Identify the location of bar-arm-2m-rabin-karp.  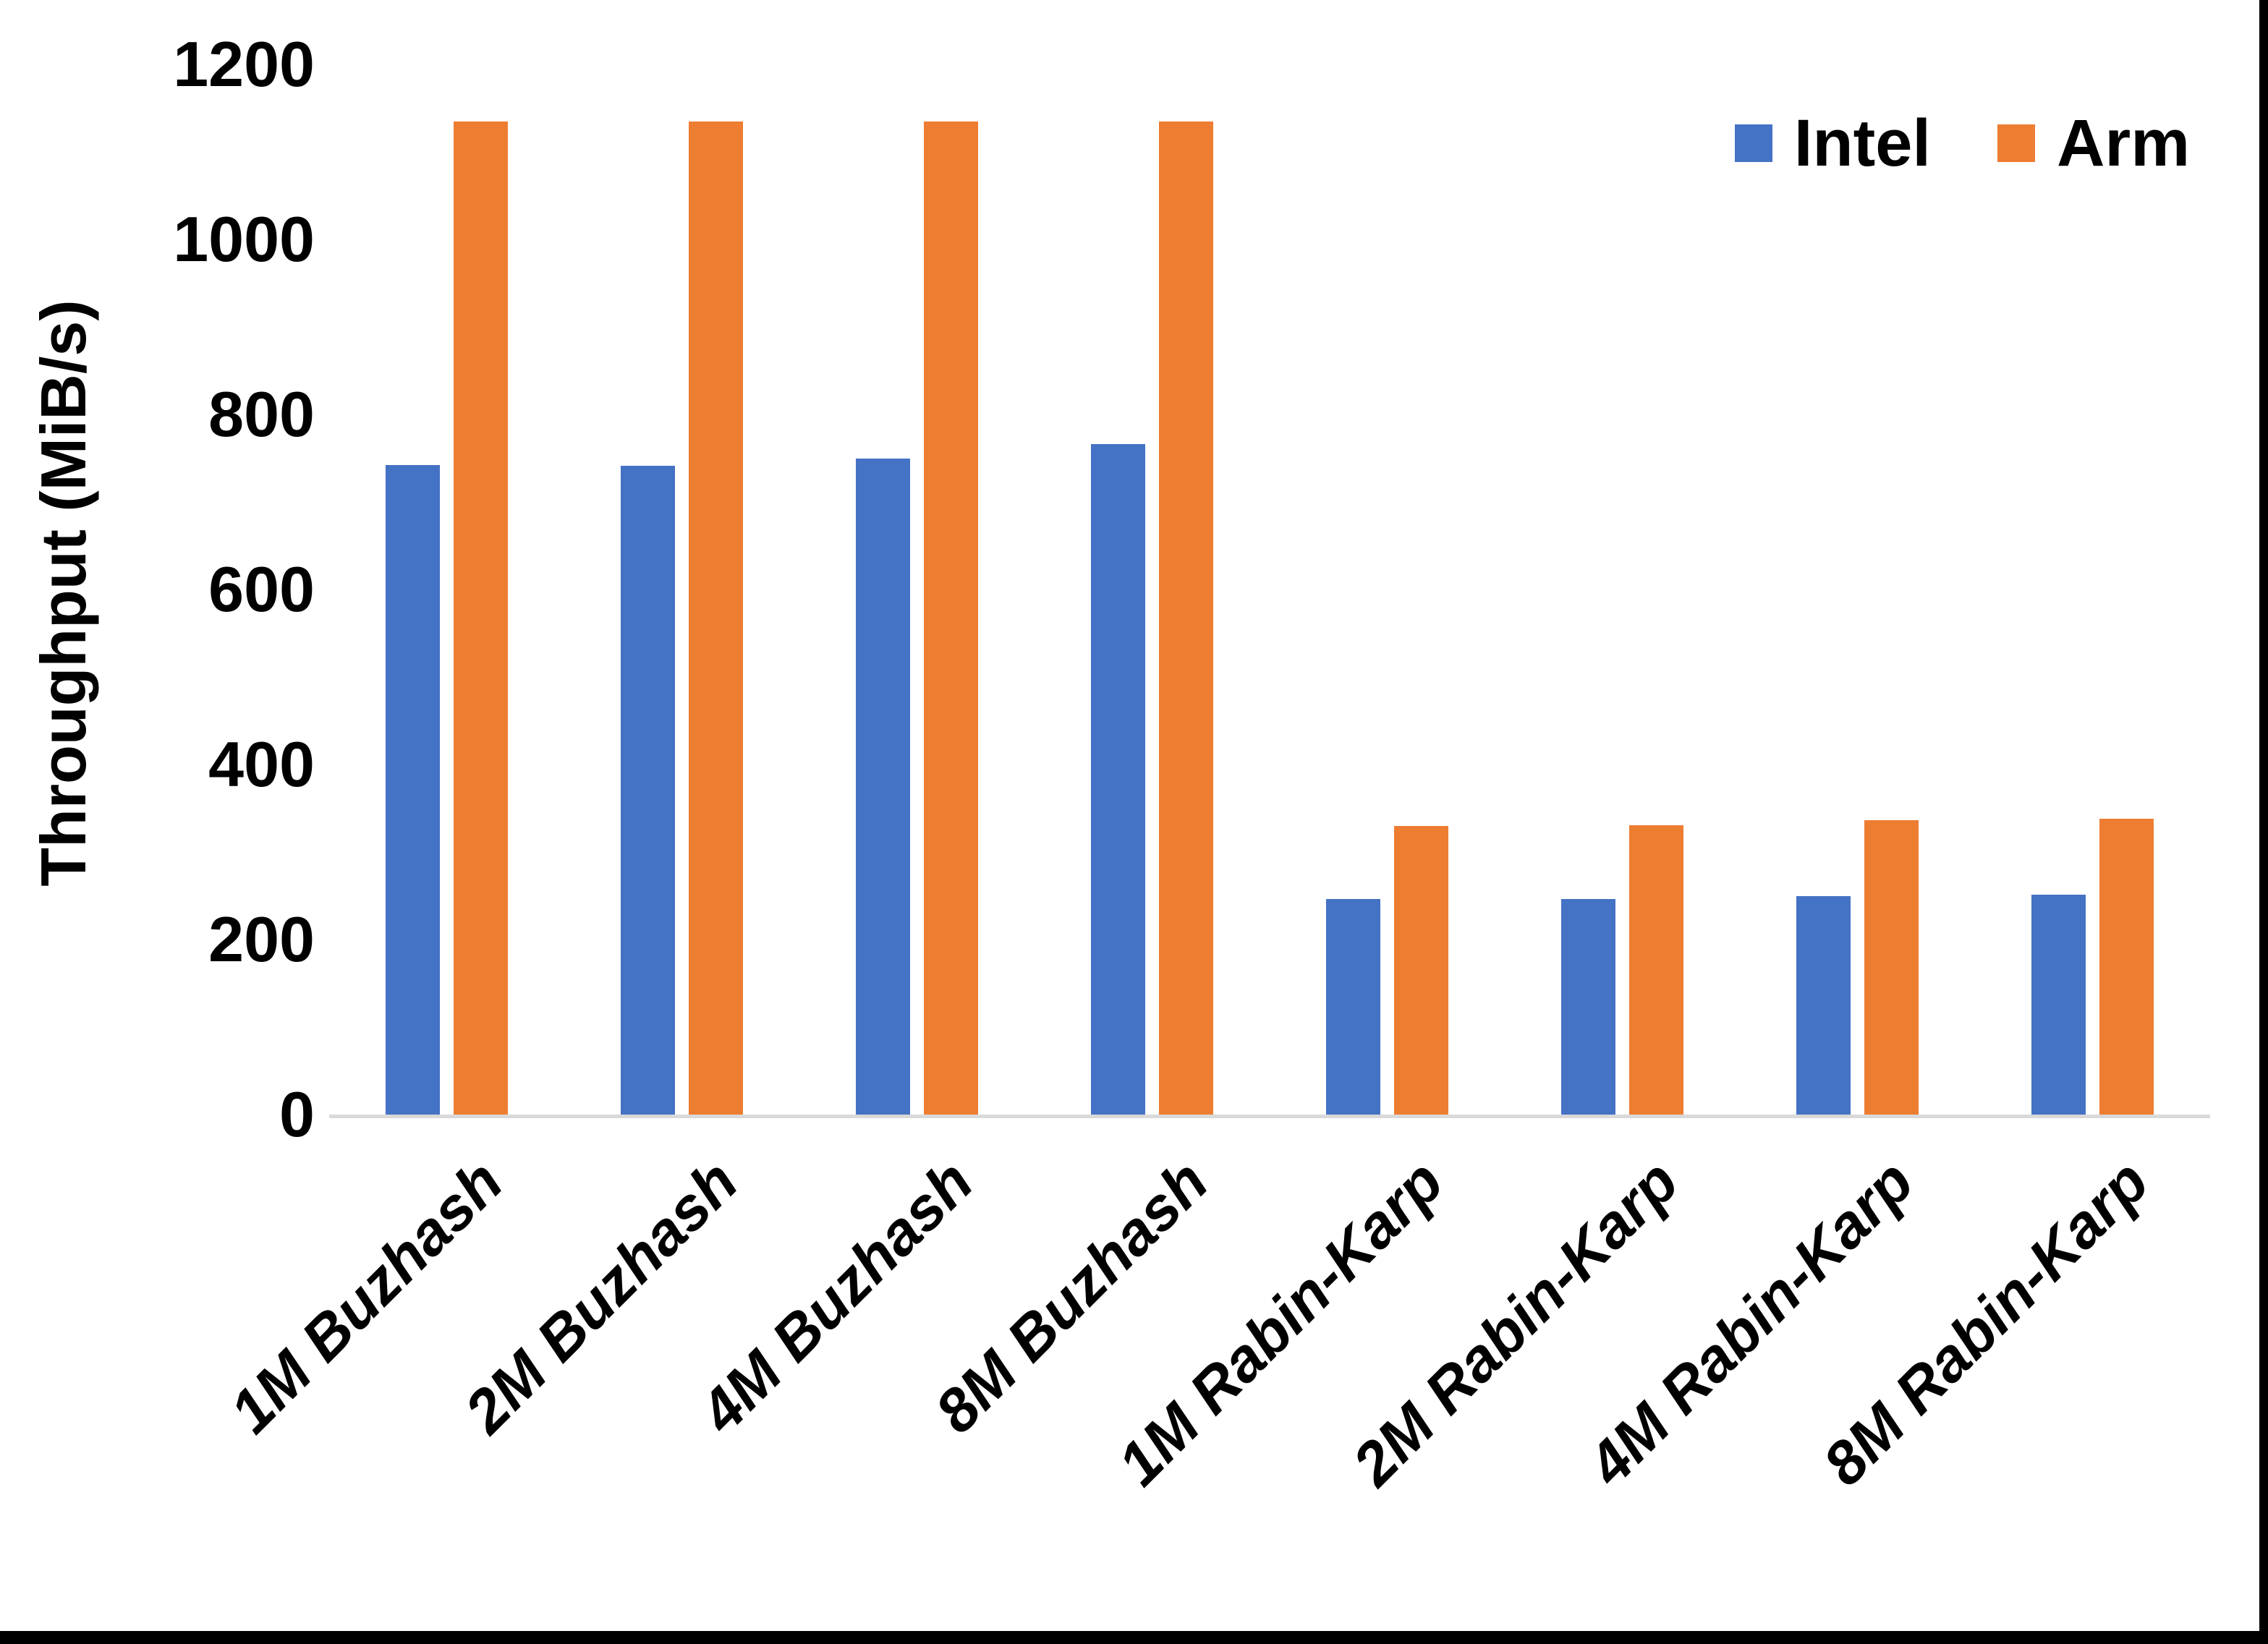
(1656, 970).